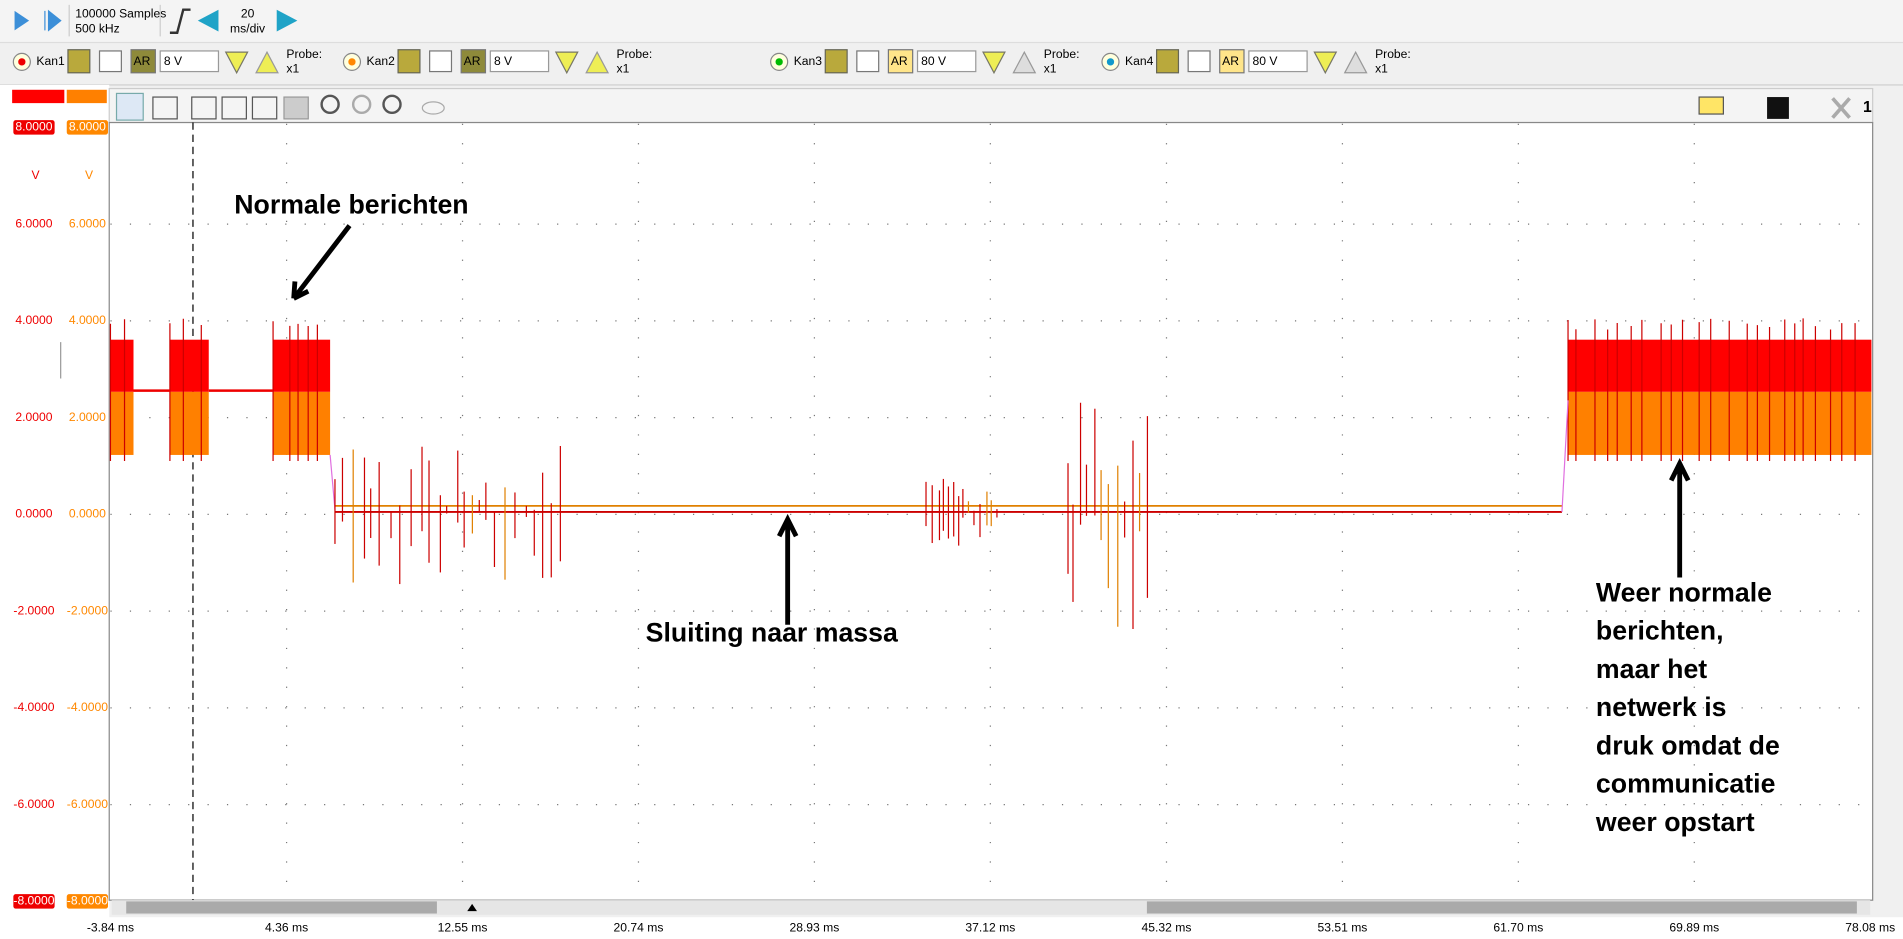  I want to click on x-tick-label: 12.55 ms, so click(463, 927).